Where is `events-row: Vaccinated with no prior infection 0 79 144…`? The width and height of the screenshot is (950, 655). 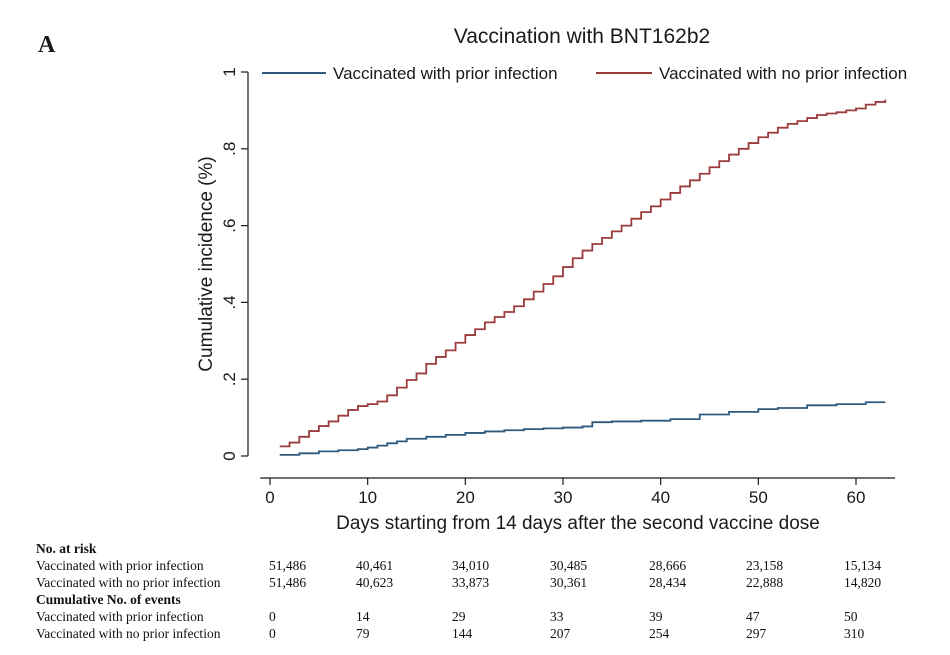 events-row: Vaccinated with no prior infection 0 79 144… is located at coordinates (450, 634).